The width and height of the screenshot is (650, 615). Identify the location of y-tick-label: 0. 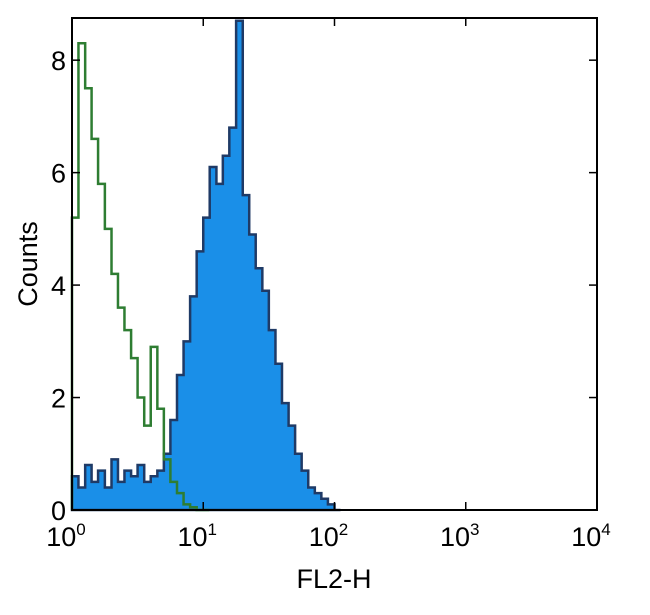
(58, 511).